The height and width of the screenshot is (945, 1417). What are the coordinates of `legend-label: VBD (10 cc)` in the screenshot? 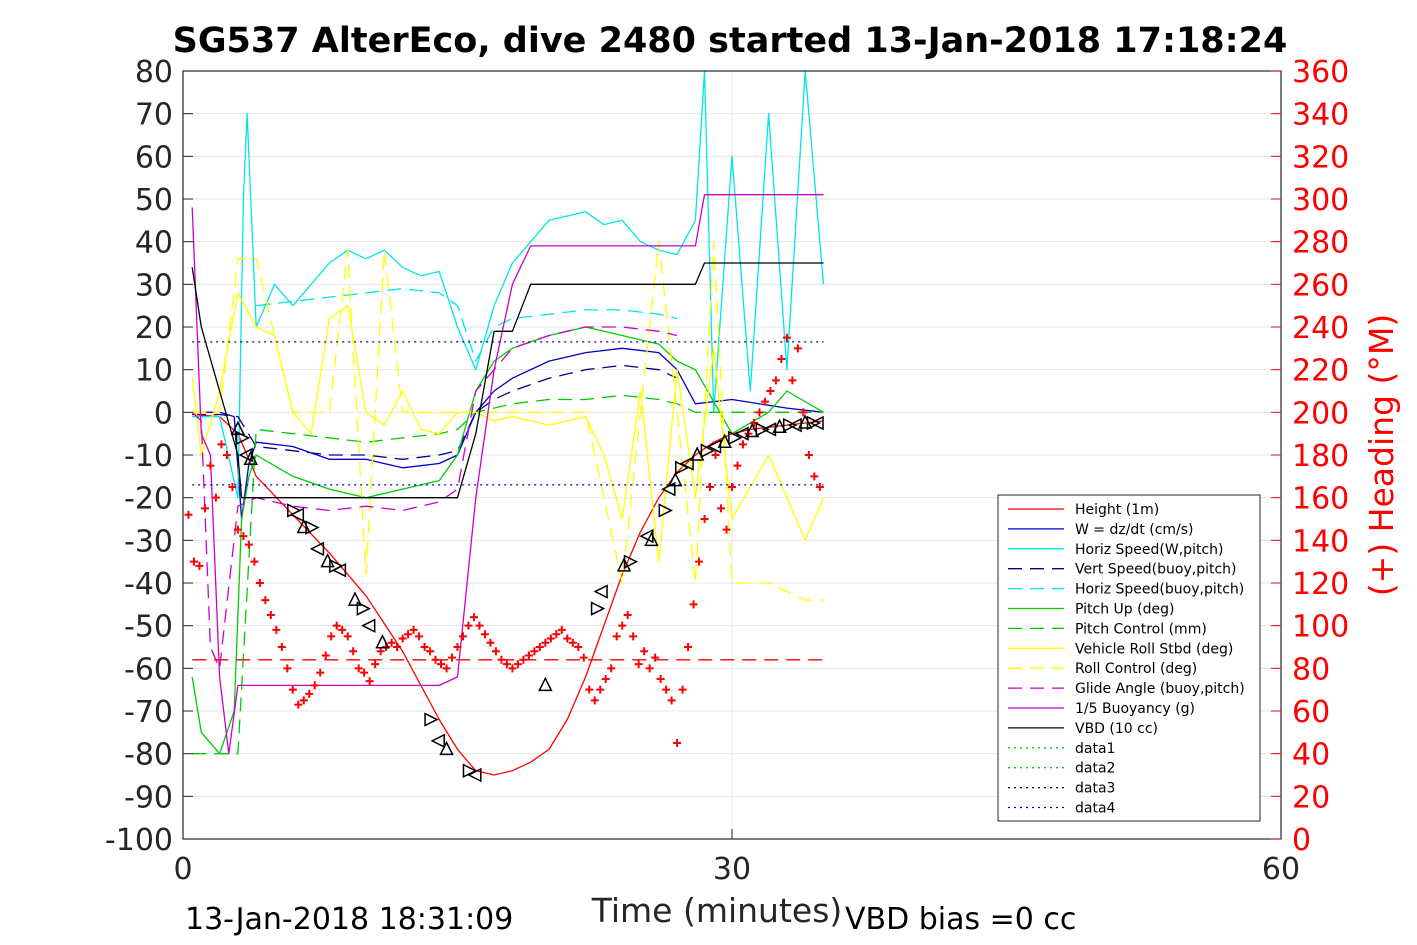 It's located at (1116, 729).